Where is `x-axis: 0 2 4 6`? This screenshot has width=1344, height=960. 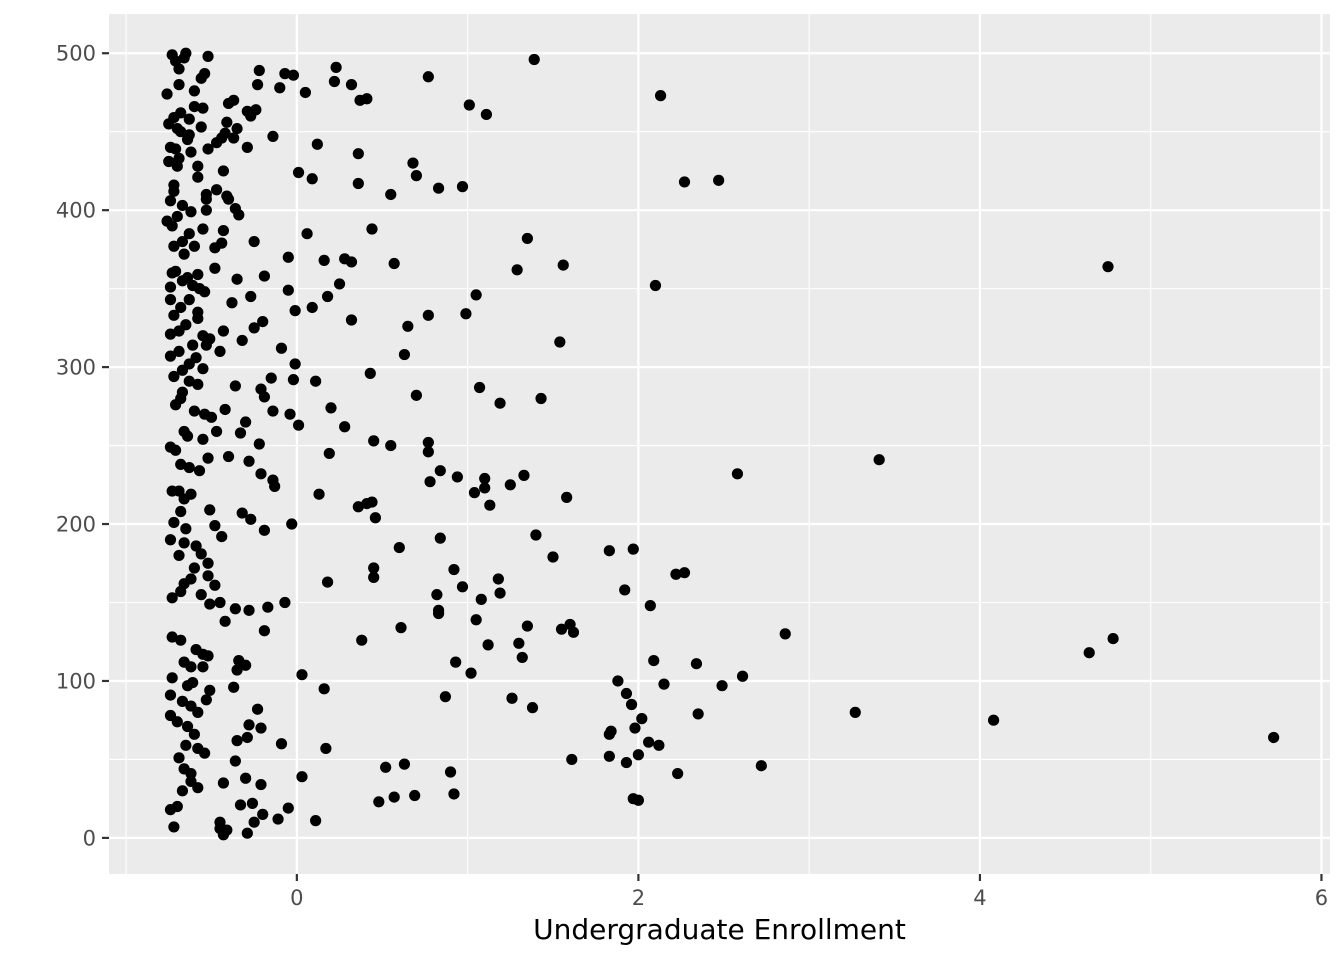 x-axis: 0 2 4 6 is located at coordinates (809, 892).